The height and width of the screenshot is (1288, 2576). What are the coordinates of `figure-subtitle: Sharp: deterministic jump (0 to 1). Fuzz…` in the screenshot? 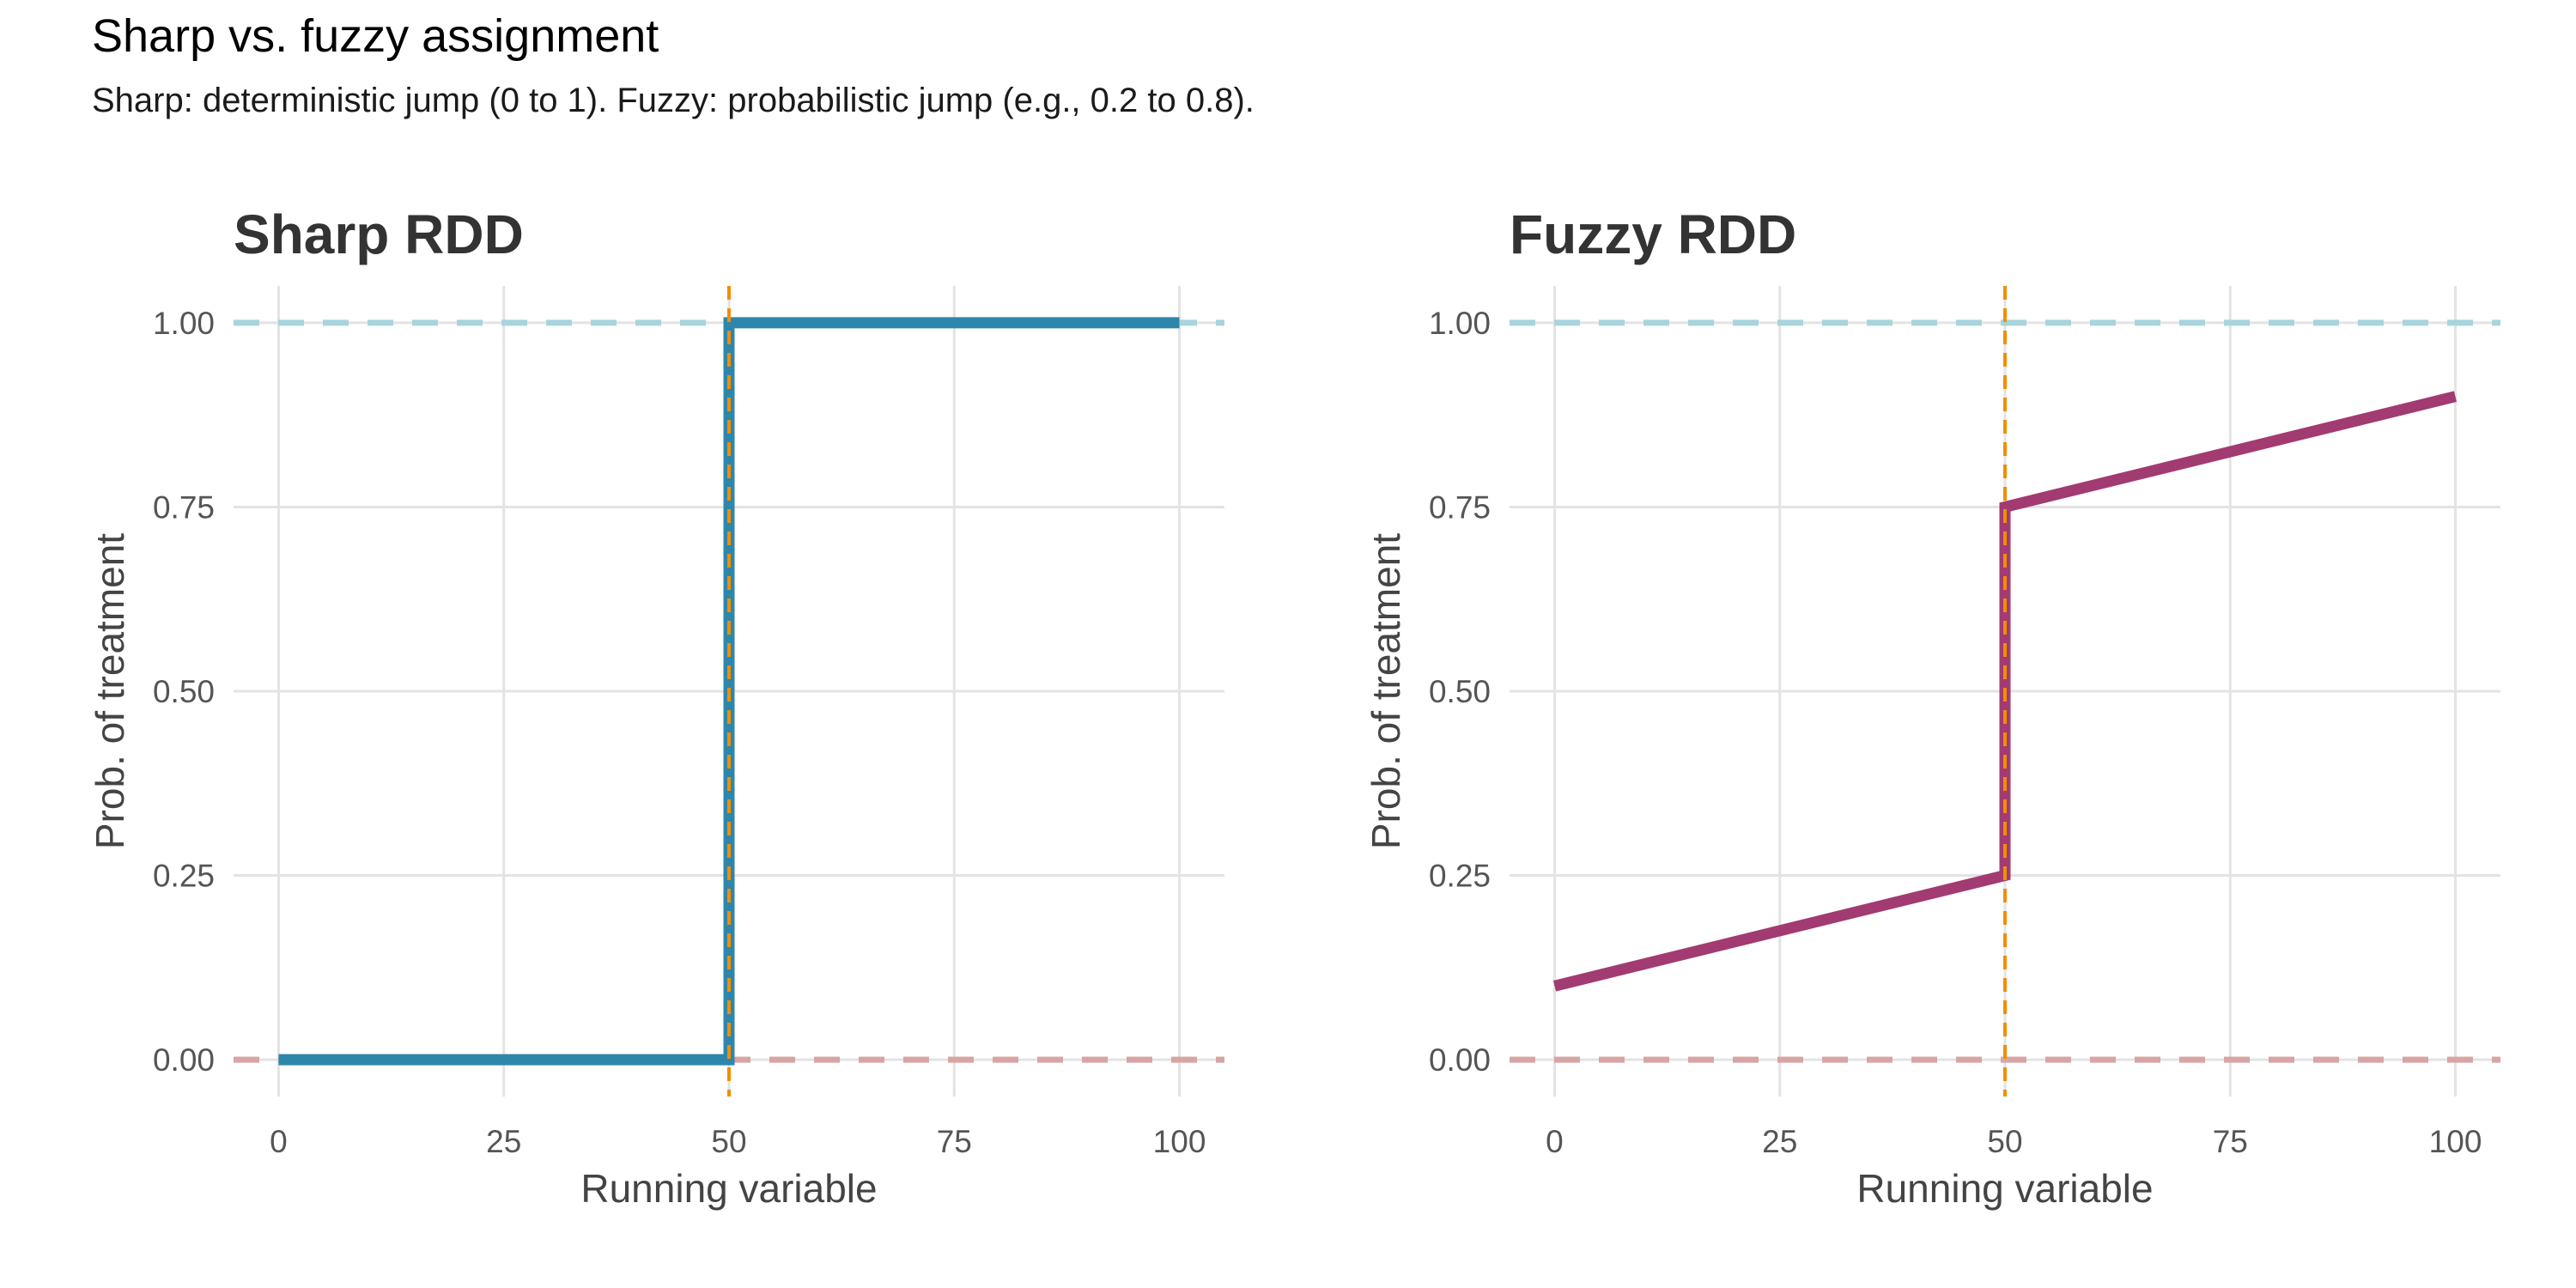 It's located at (673, 101).